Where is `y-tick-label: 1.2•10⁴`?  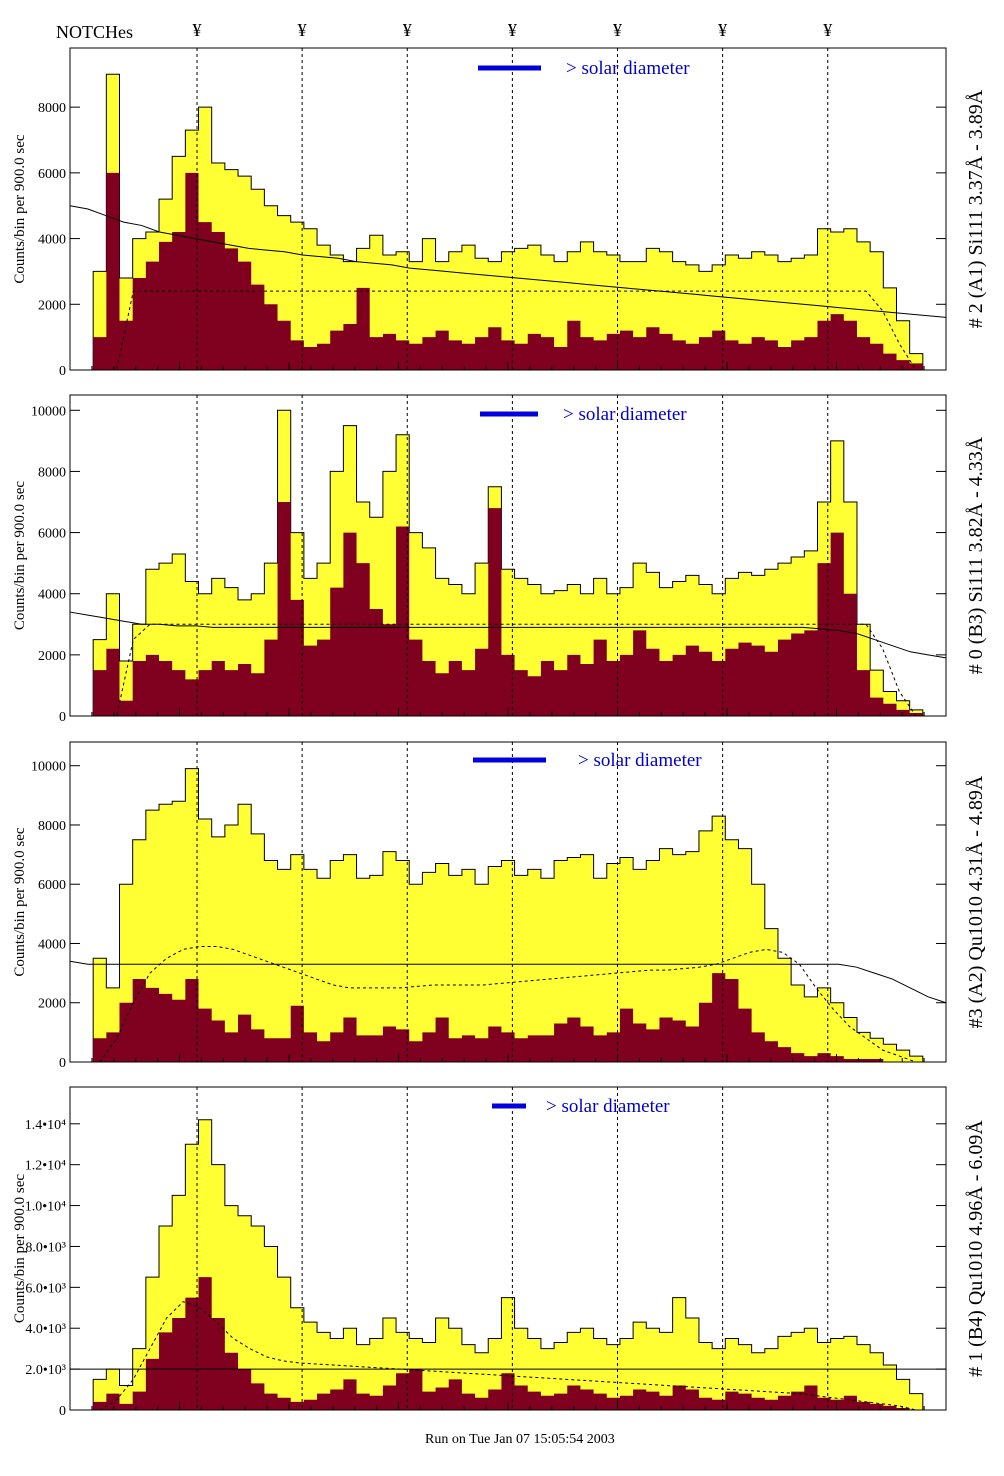 y-tick-label: 1.2•10⁴ is located at coordinates (45, 1166).